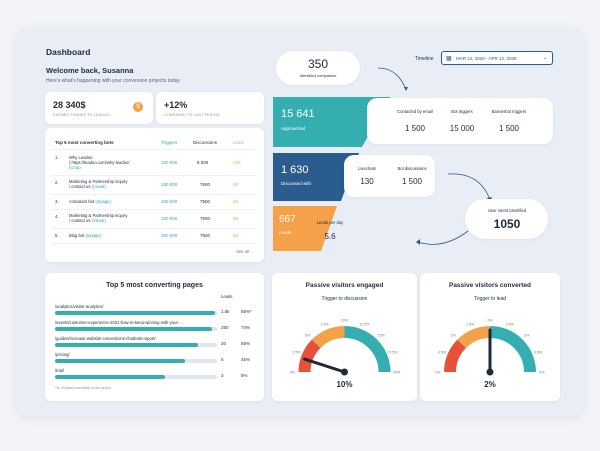  What do you see at coordinates (490, 299) in the screenshot?
I see `gauge-subtitle: Trigger to lead` at bounding box center [490, 299].